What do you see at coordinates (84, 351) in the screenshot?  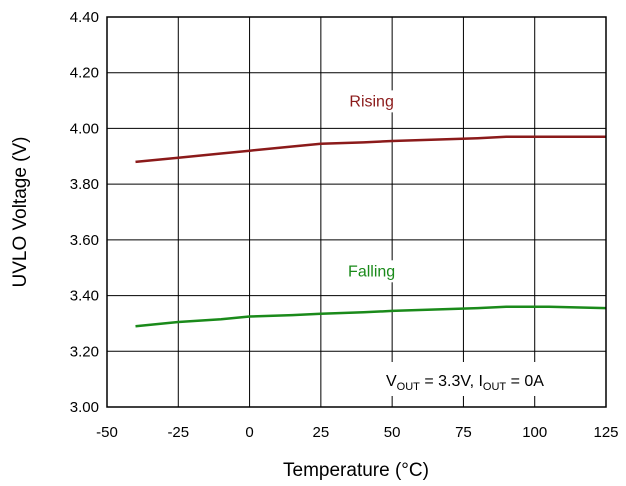 I see `y-tick-label: 3.20` at bounding box center [84, 351].